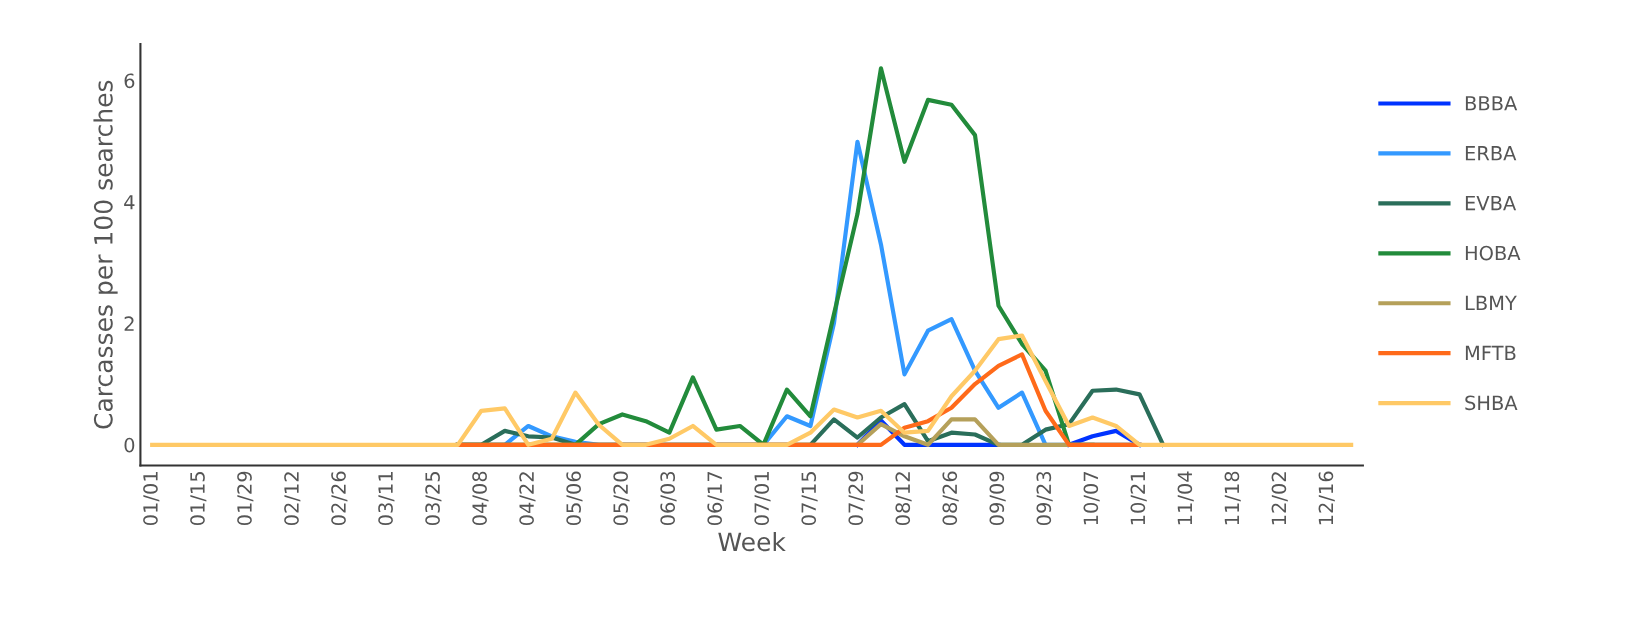 This screenshot has width=1652, height=629. I want to click on x-tick-label: 10/21, so click(1138, 498).